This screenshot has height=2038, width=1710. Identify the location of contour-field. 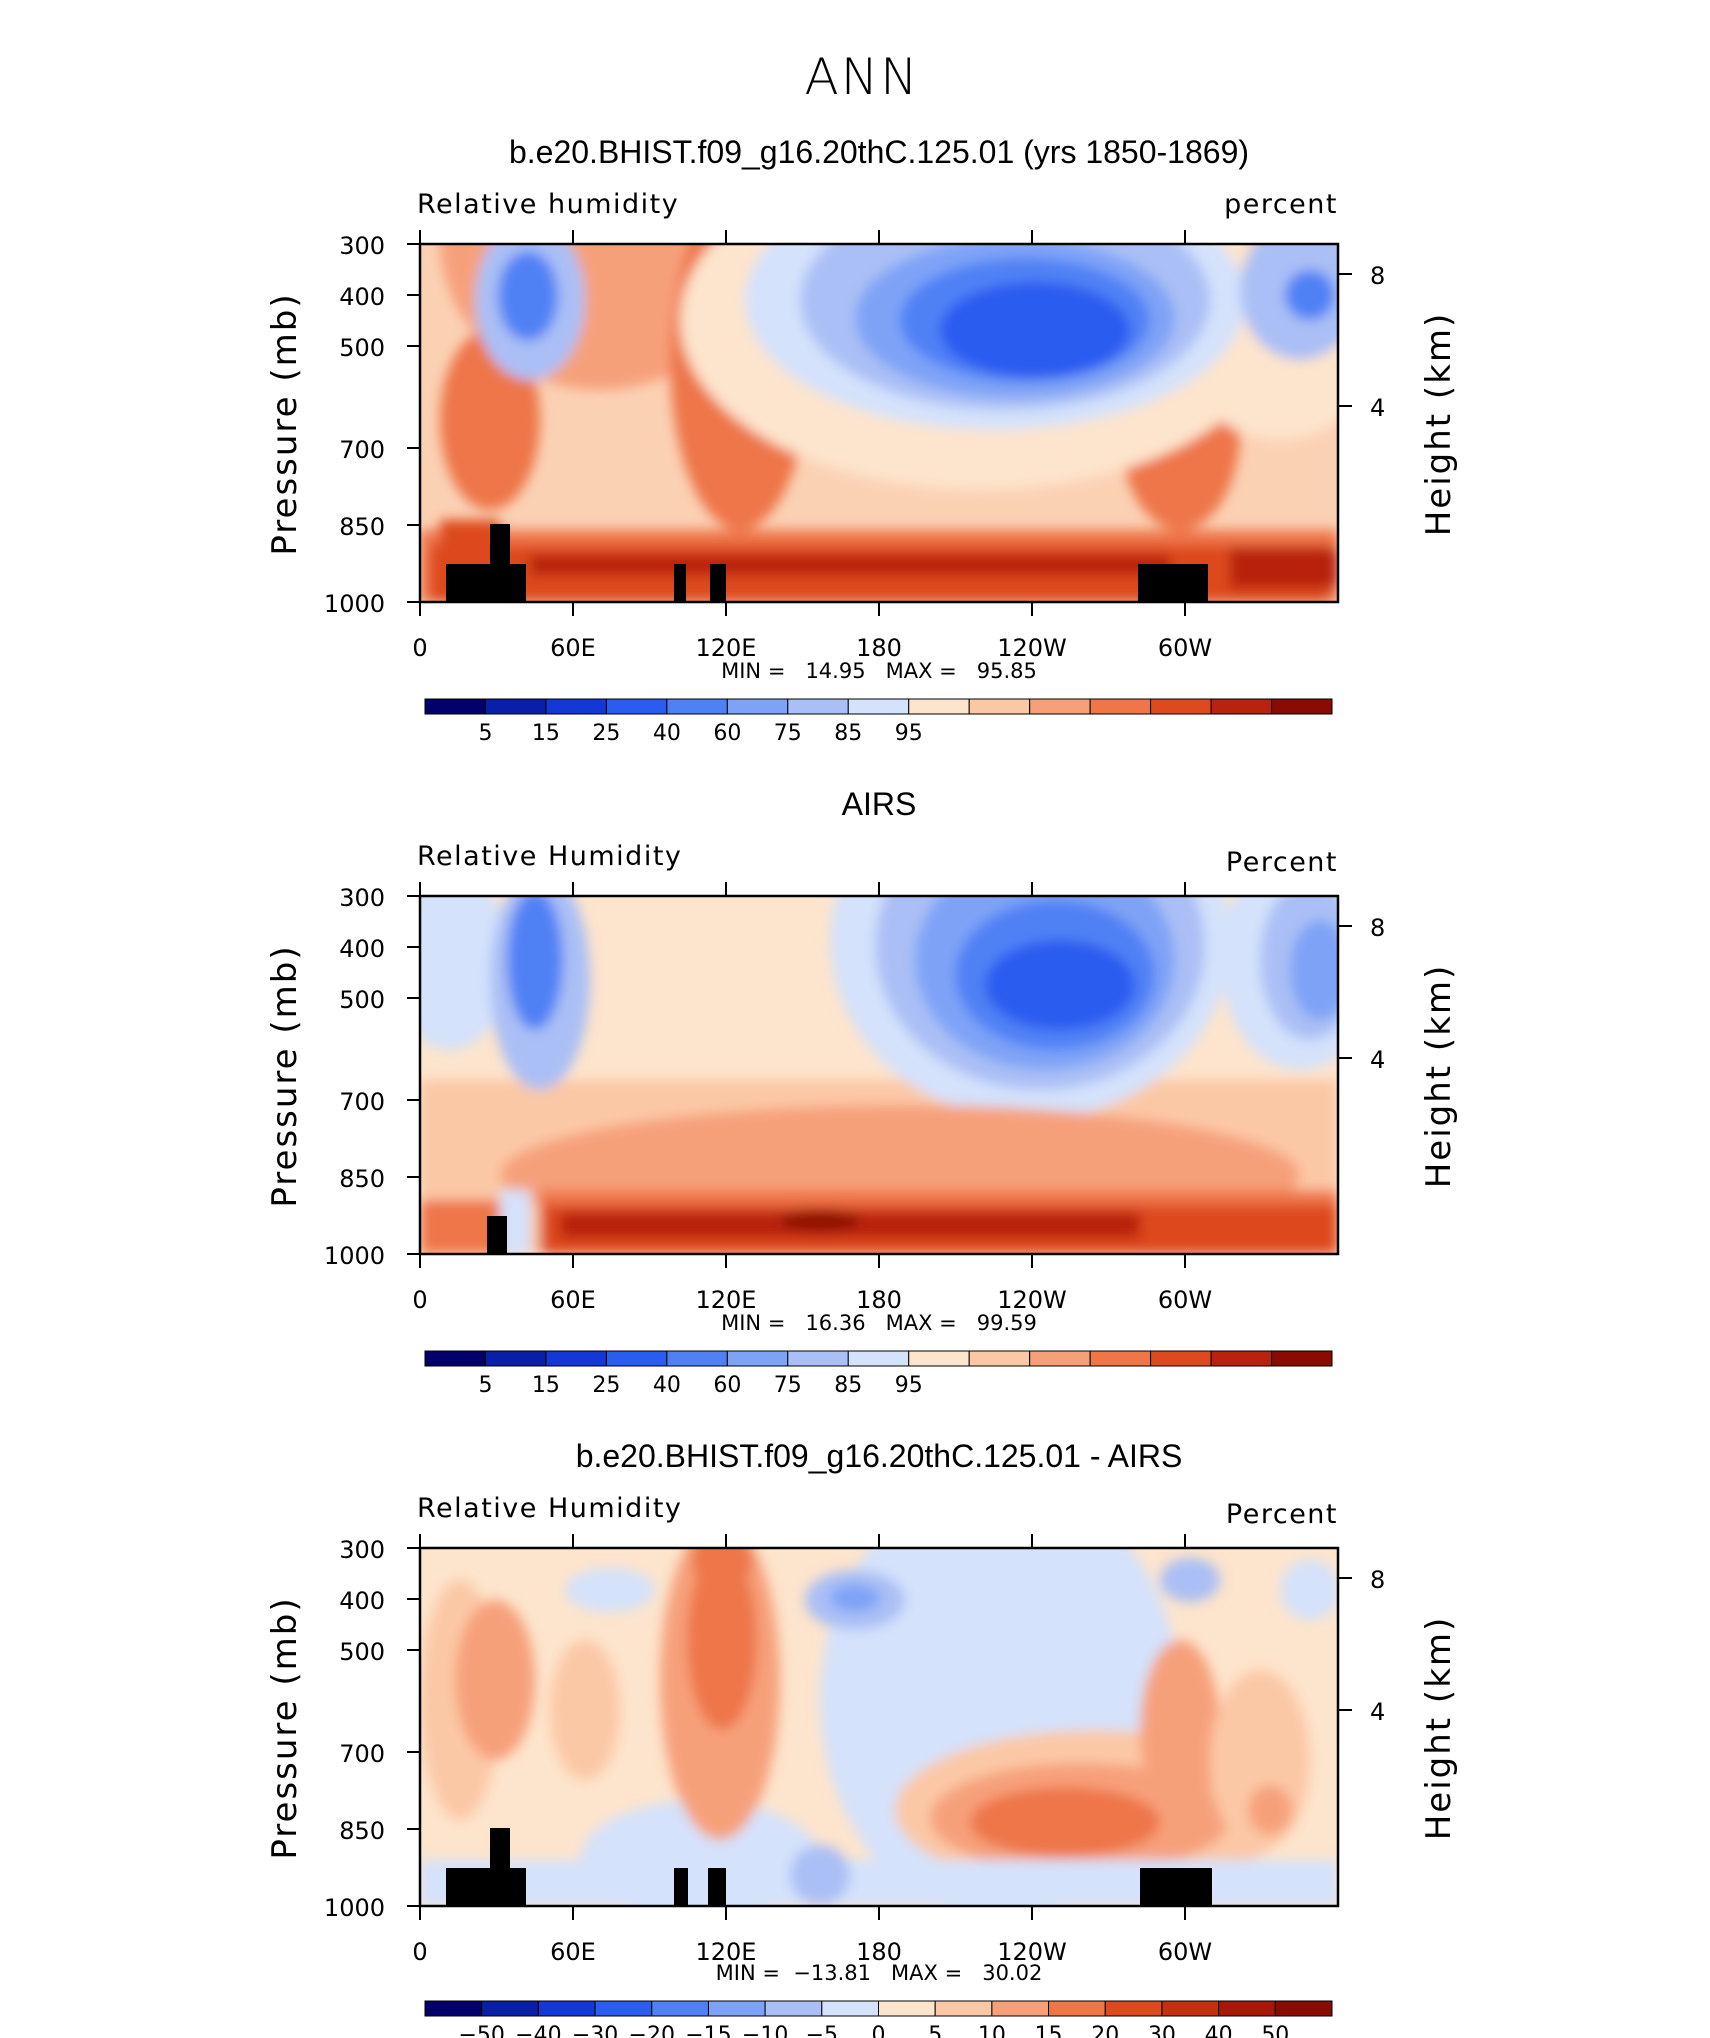
(879, 423).